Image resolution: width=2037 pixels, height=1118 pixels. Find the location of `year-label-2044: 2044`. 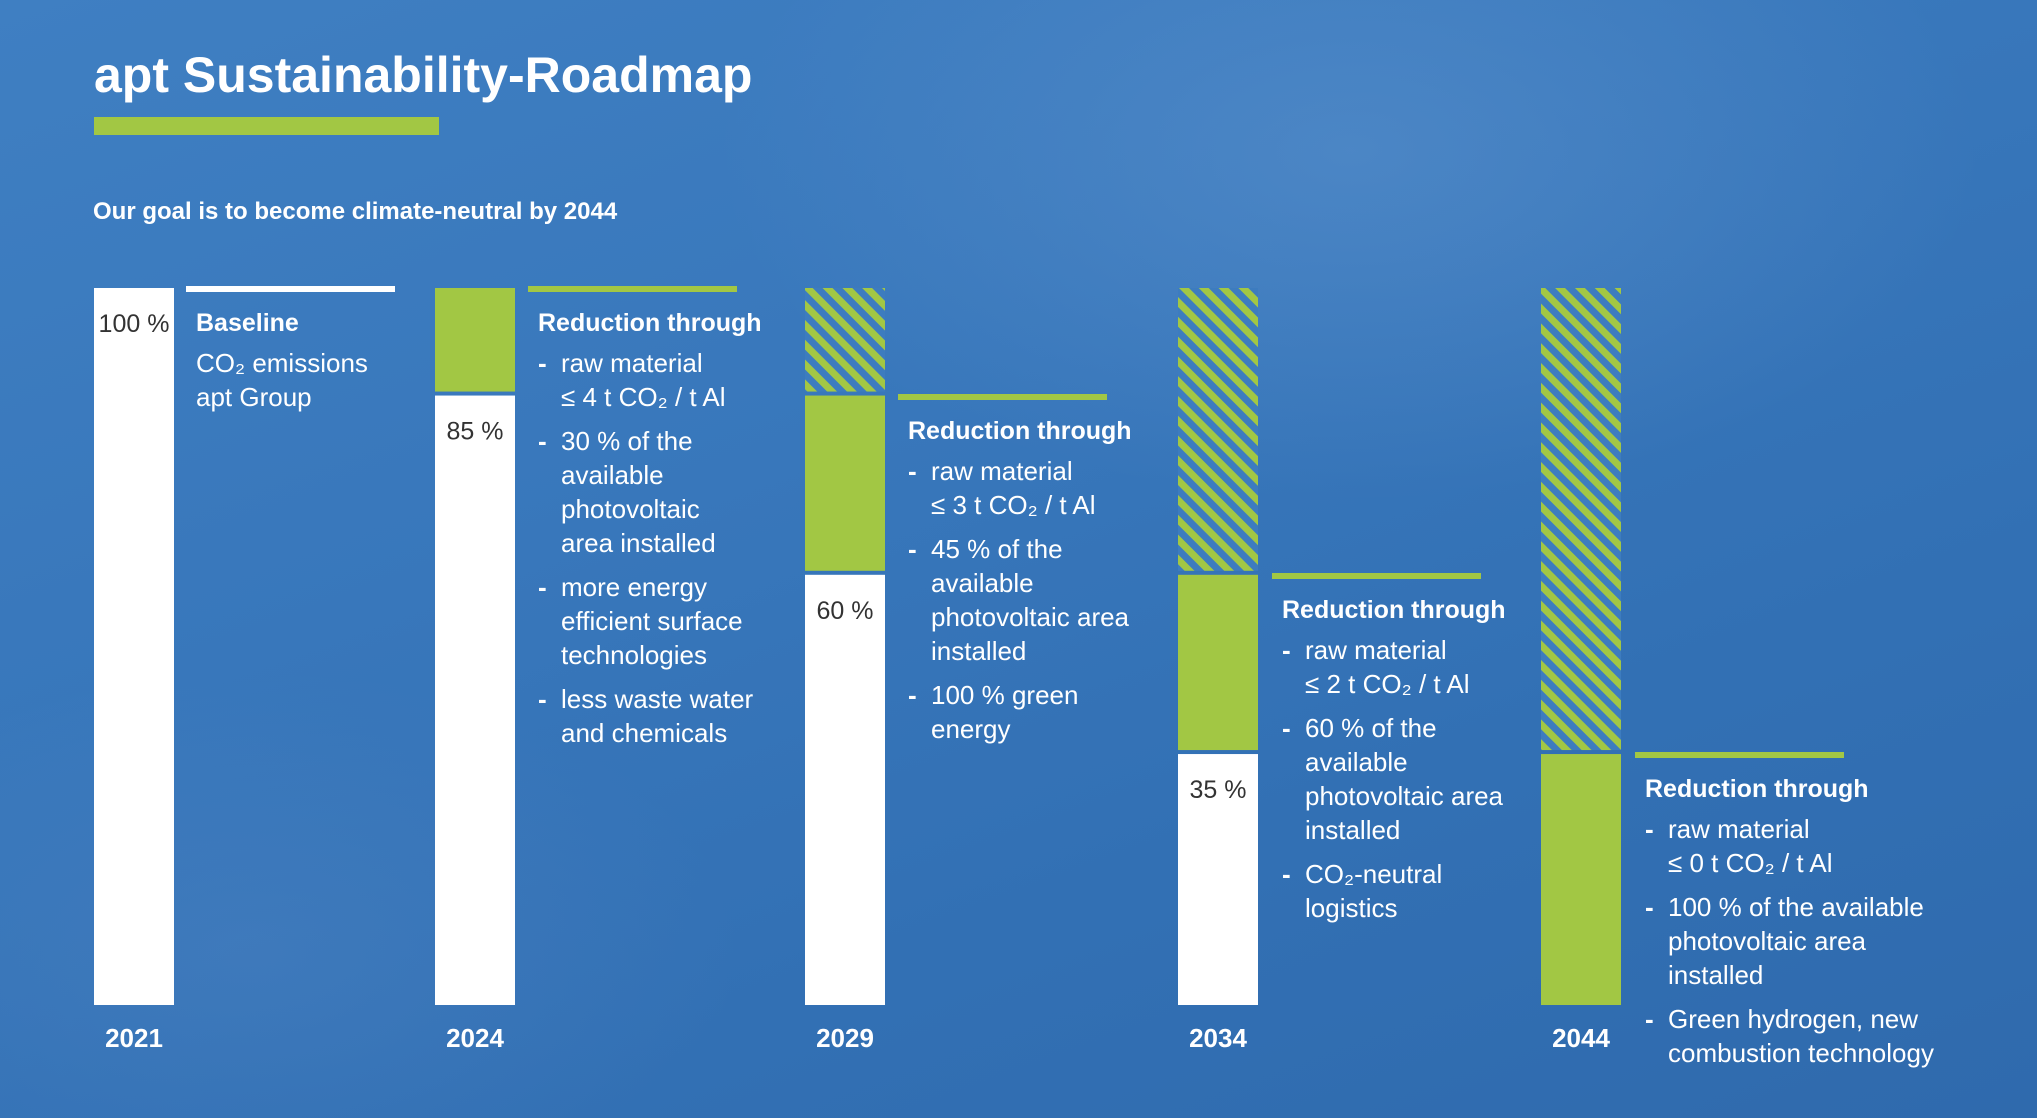

year-label-2044: 2044 is located at coordinates (1581, 1038).